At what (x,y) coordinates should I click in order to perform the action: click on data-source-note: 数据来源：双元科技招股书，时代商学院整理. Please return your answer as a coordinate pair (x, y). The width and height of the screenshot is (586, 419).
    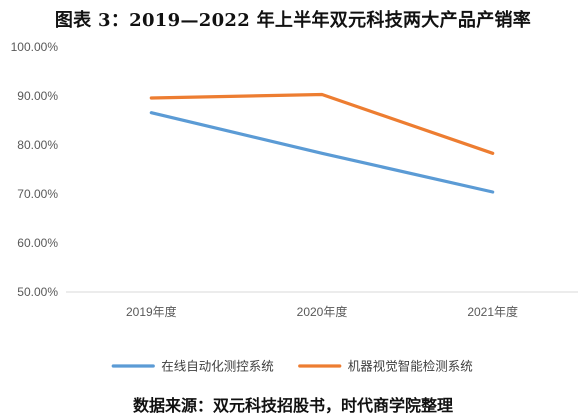
    Looking at the image, I should click on (292, 405).